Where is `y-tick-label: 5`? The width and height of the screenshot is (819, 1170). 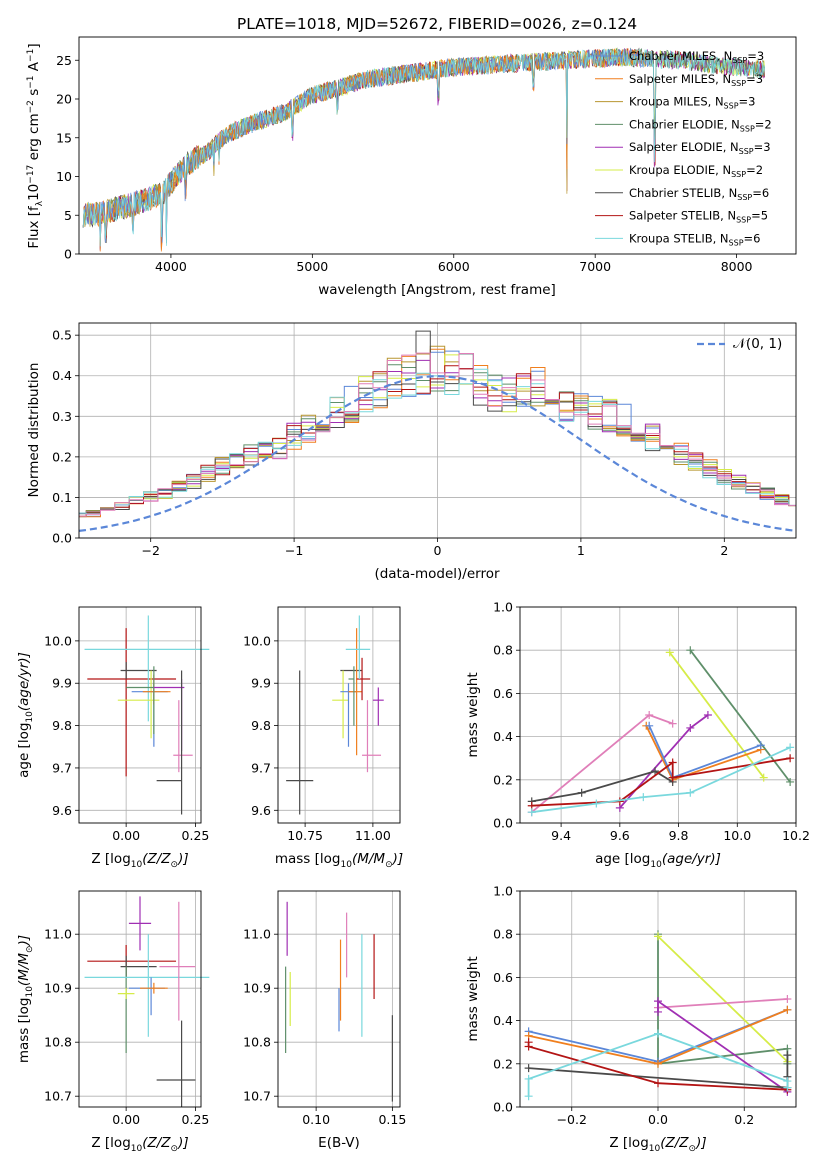
y-tick-label: 5 is located at coordinates (68, 215).